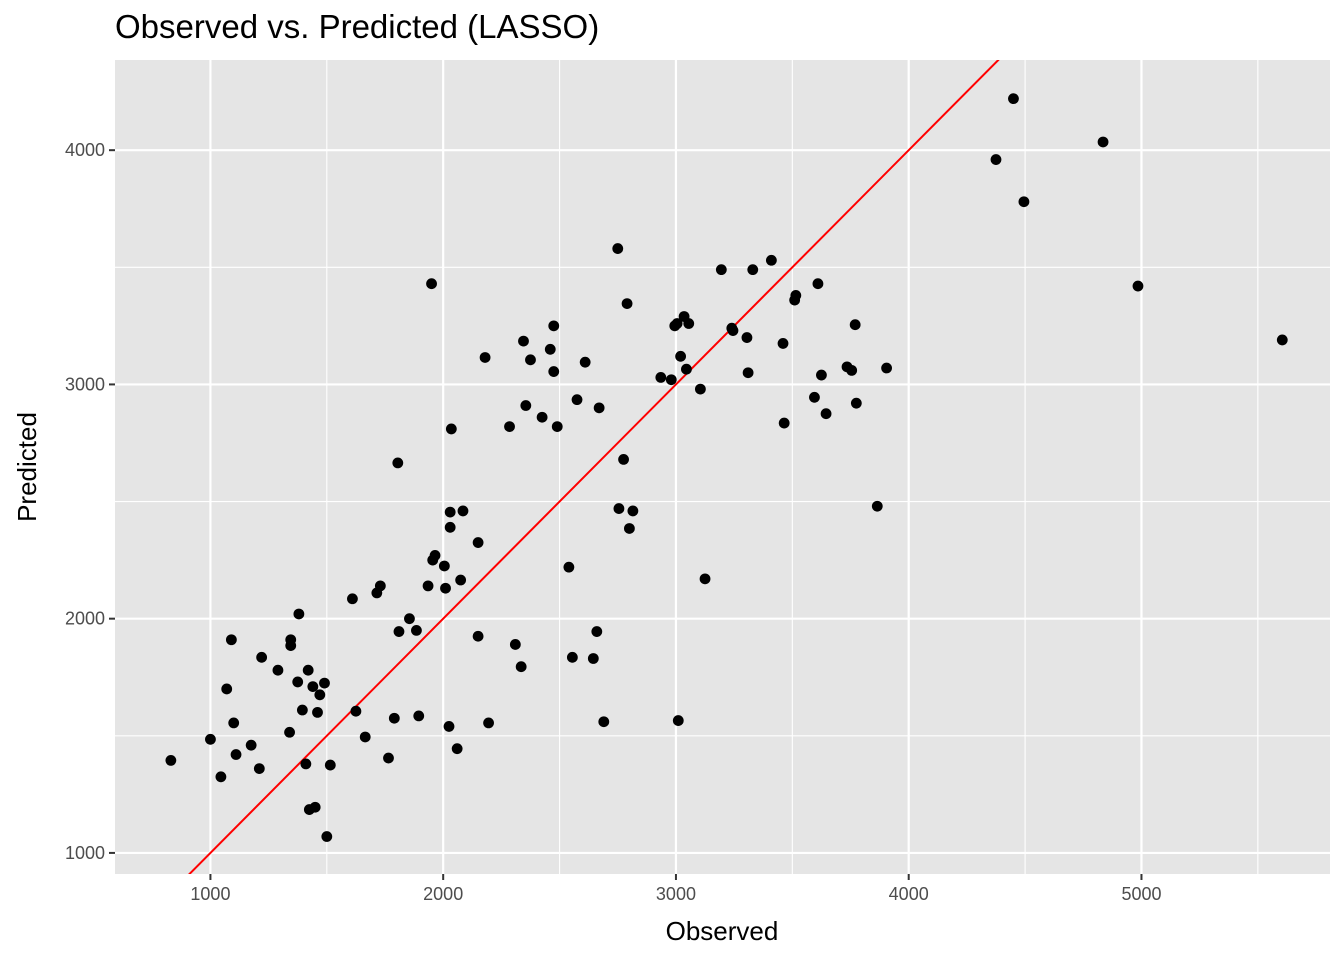 The width and height of the screenshot is (1344, 960). What do you see at coordinates (443, 894) in the screenshot?
I see `x-tick-label: 2000` at bounding box center [443, 894].